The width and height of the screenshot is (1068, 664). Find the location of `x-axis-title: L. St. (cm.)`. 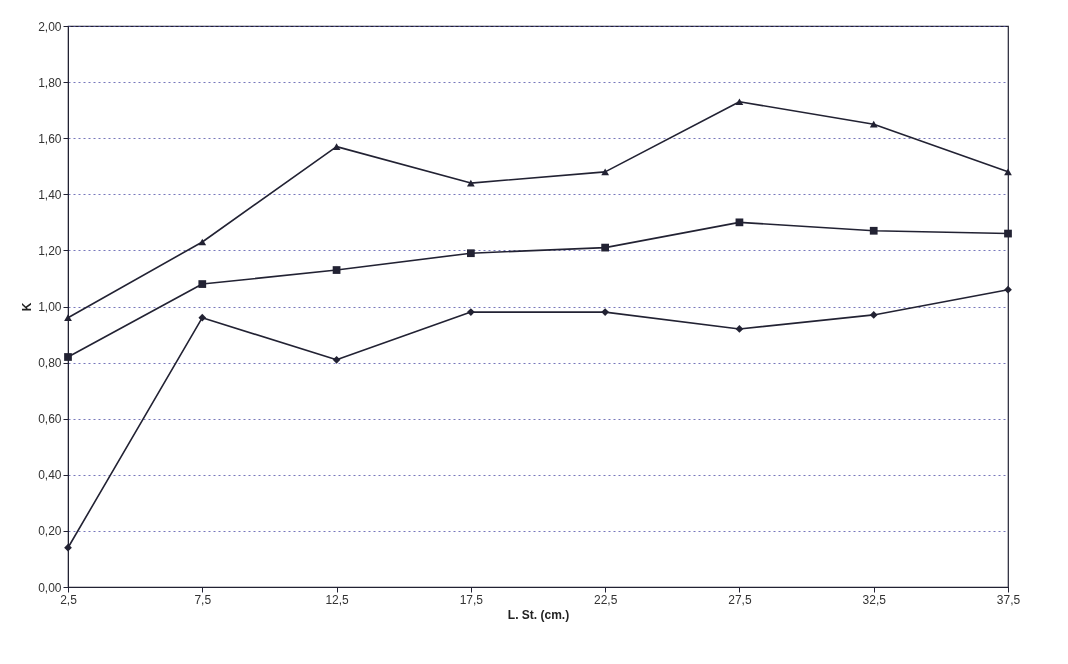

x-axis-title: L. St. (cm.) is located at coordinates (538, 614).